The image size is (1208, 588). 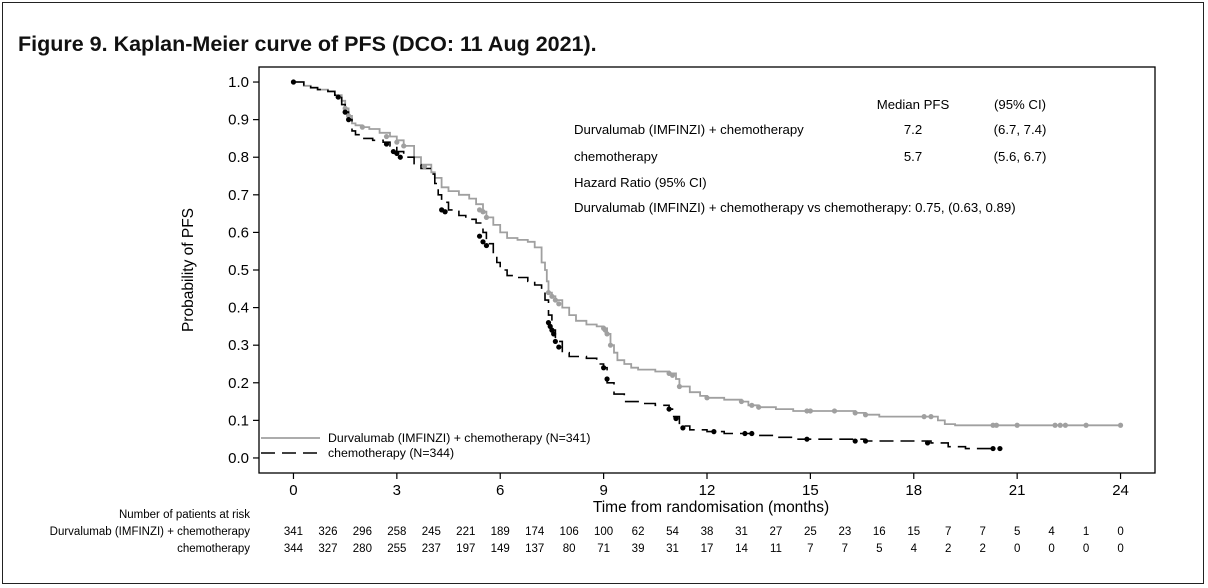 What do you see at coordinates (184, 515) in the screenshot?
I see `risk-table-header: Number of patients at risk` at bounding box center [184, 515].